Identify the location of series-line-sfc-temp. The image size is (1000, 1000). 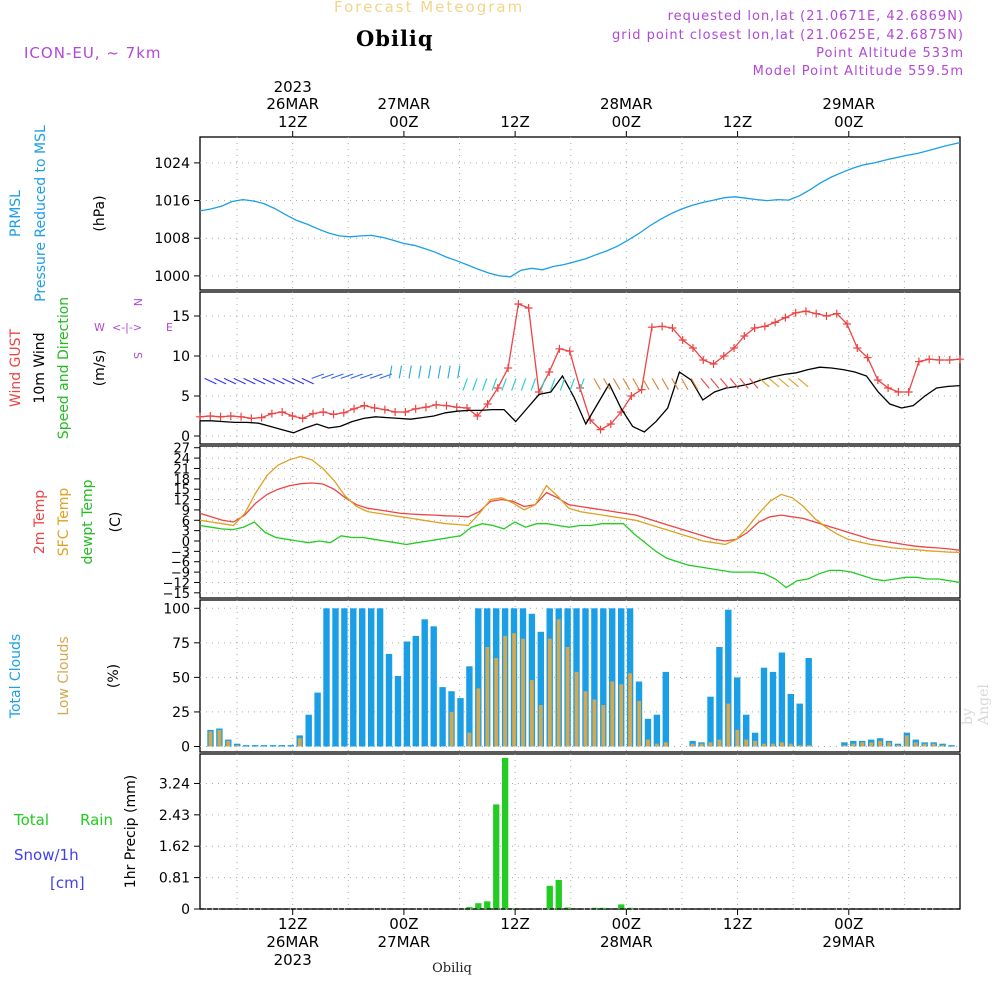
(580, 504).